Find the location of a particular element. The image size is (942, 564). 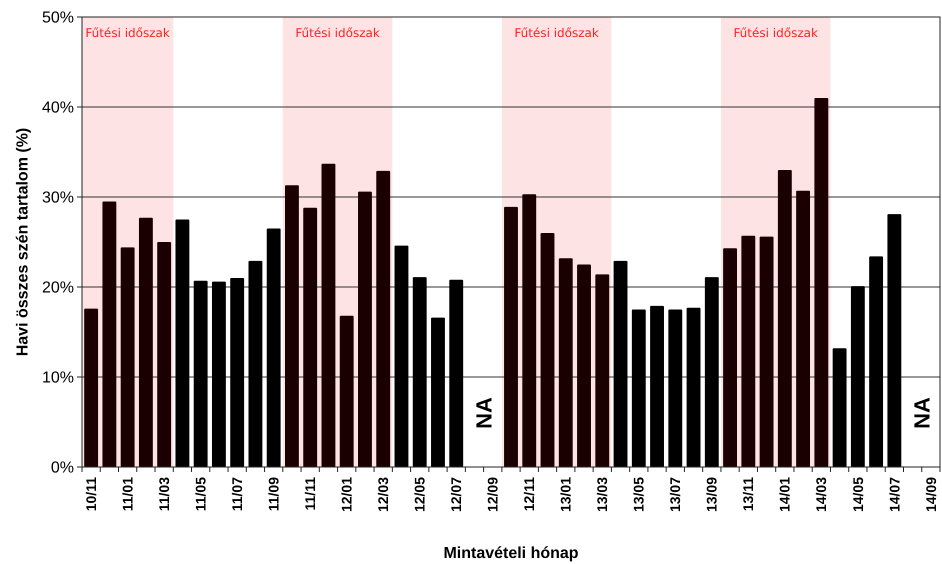

x-tick-label: 13/01 is located at coordinates (566, 494).